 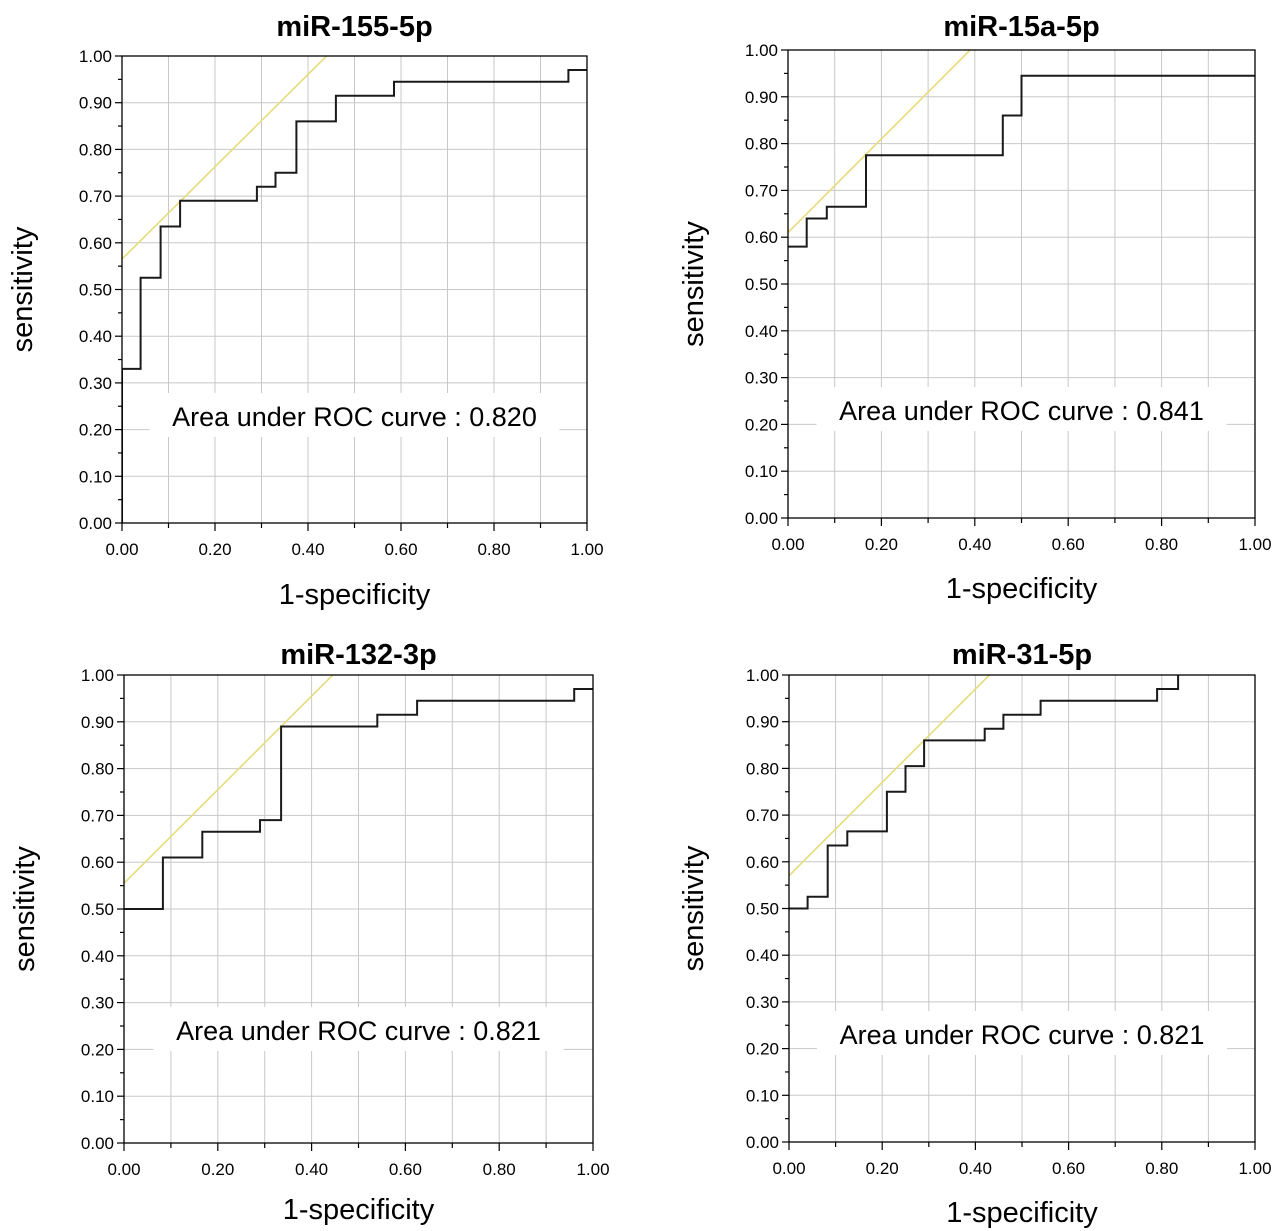 I want to click on chart-title: miR-132-3p, so click(x=358, y=655).